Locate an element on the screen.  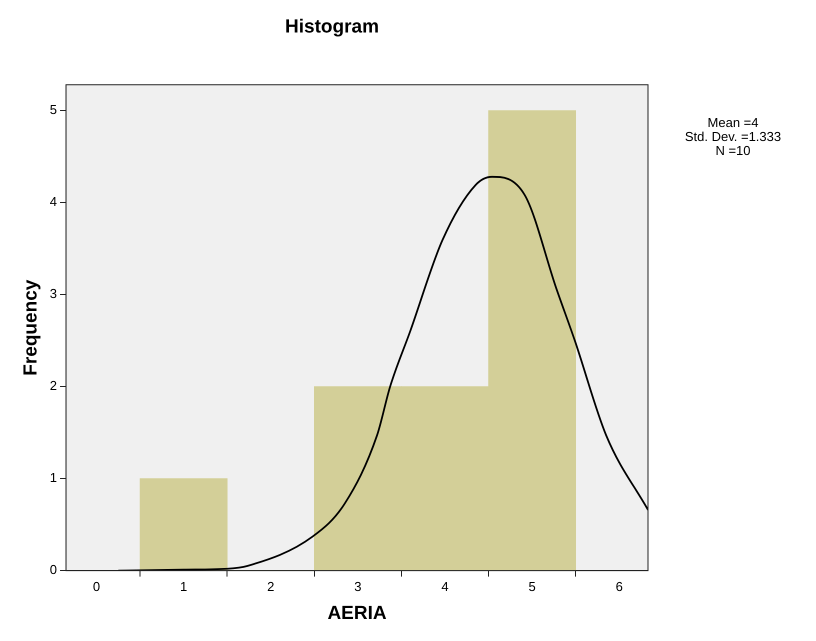
text: N =10 is located at coordinates (733, 150).